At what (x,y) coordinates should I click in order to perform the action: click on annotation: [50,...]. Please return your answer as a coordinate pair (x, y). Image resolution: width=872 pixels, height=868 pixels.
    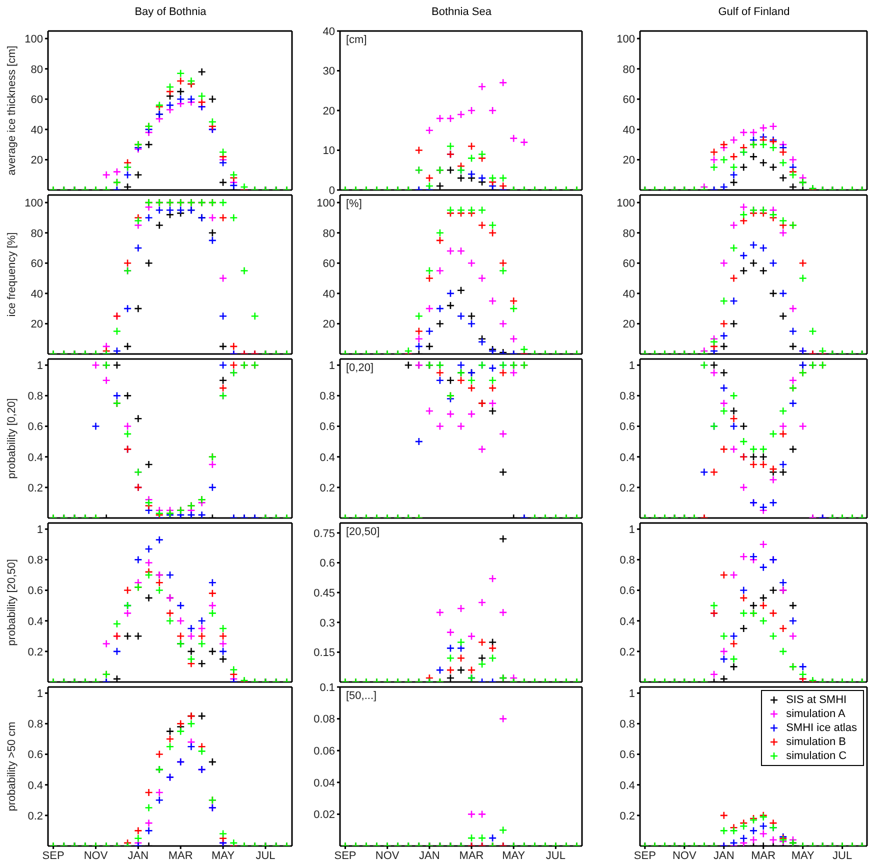
    Looking at the image, I should click on (361, 696).